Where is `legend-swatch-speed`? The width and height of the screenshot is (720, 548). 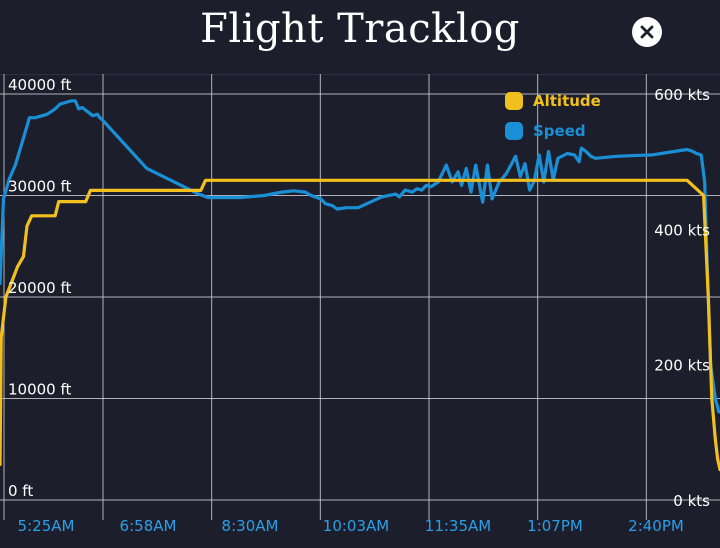
legend-swatch-speed is located at coordinates (514, 131).